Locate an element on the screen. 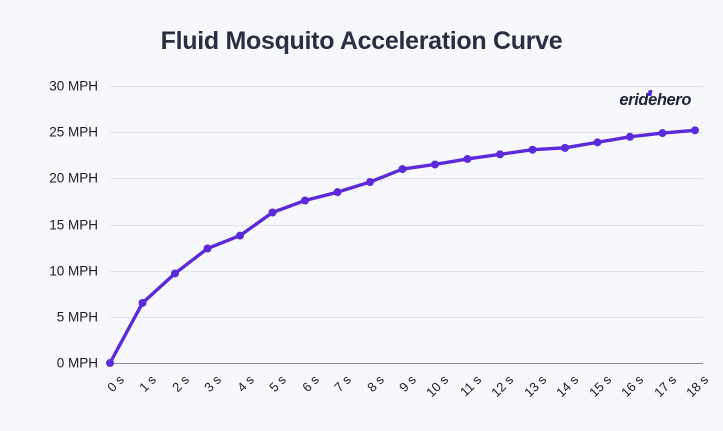 This screenshot has width=723, height=431. chart-title: Fluid Mosquito Acceleration Curve is located at coordinates (361, 41).